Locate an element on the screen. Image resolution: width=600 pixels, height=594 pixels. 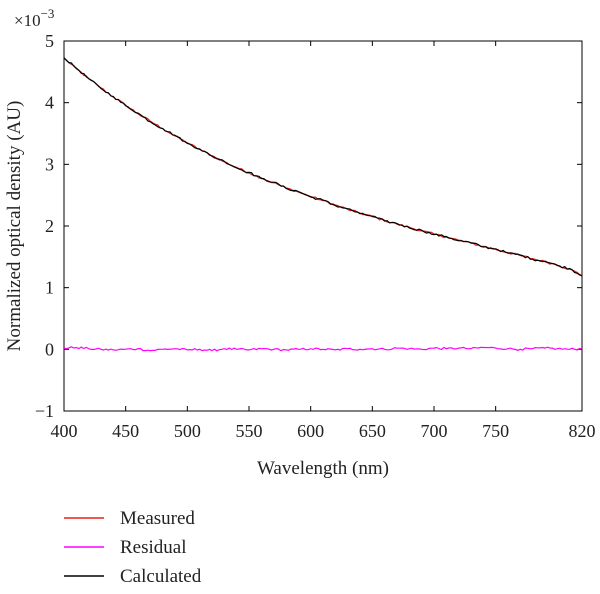
y-tick-label: 3 is located at coordinates (49, 164).